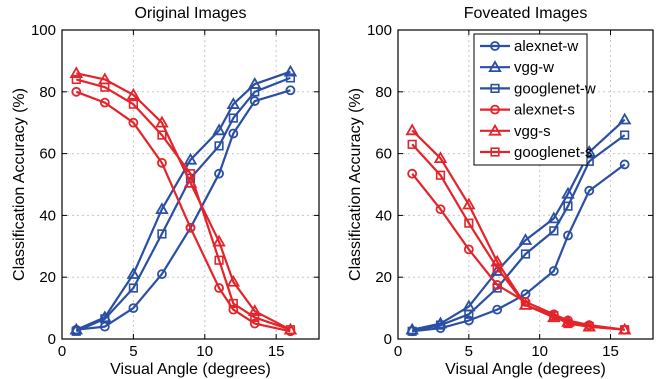  What do you see at coordinates (190, 13) in the screenshot?
I see `chart-title: Original Images` at bounding box center [190, 13].